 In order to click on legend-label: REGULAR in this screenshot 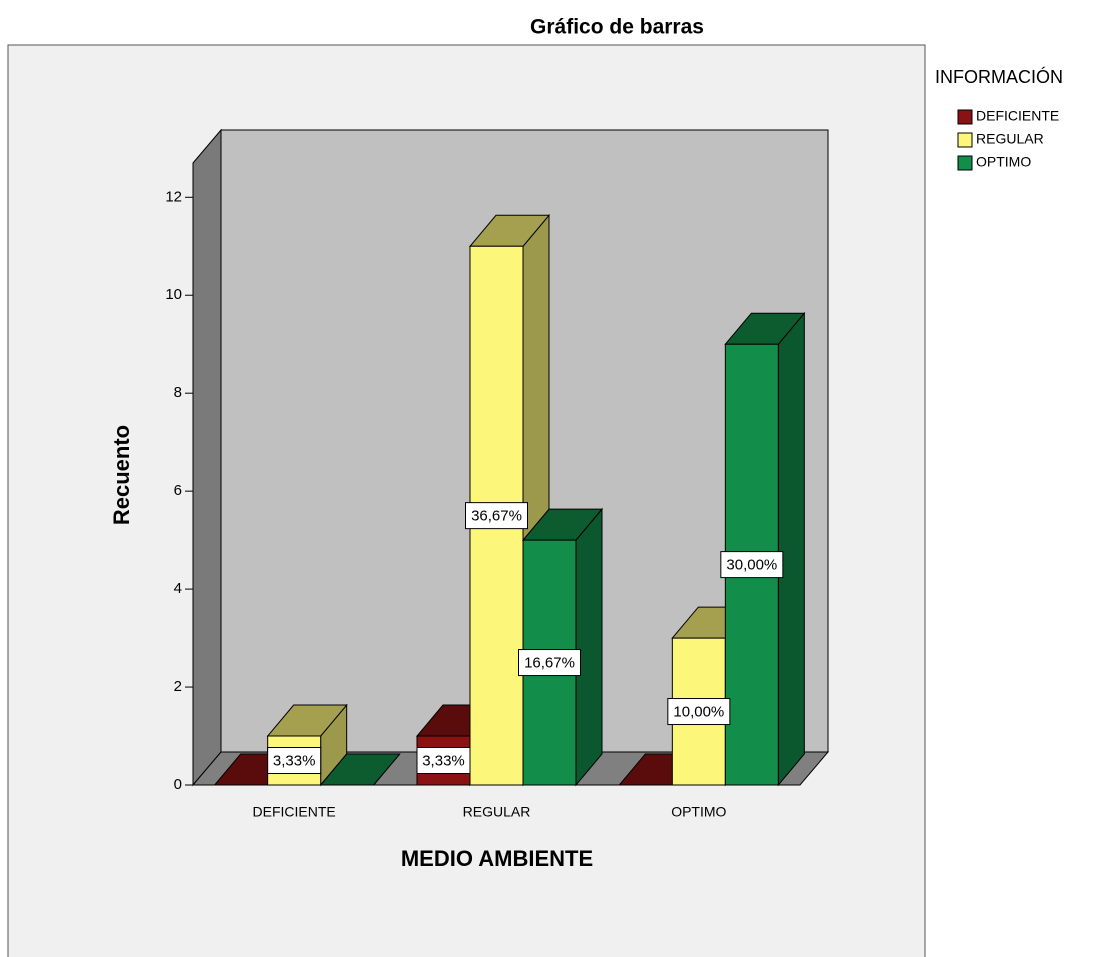, I will do `click(1010, 139)`.